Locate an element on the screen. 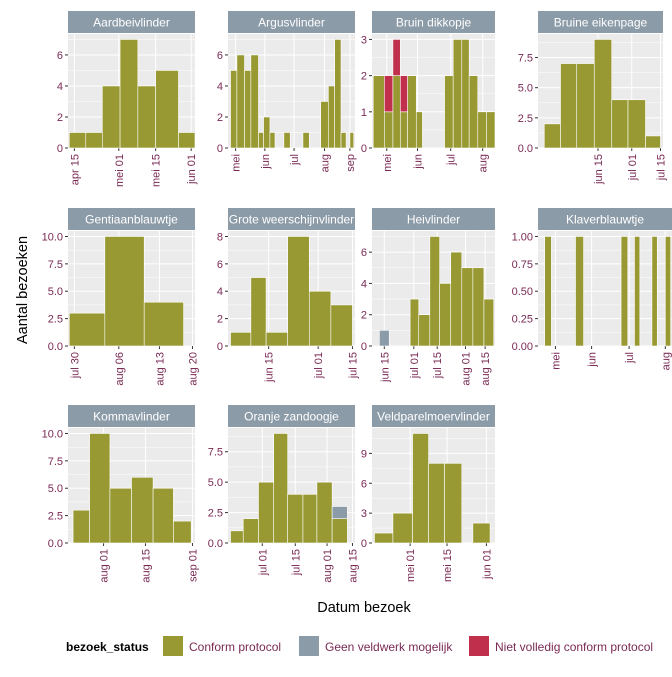 Image resolution: width=672 pixels, height=677 pixels. y-tick-label: 9 is located at coordinates (364, 454).